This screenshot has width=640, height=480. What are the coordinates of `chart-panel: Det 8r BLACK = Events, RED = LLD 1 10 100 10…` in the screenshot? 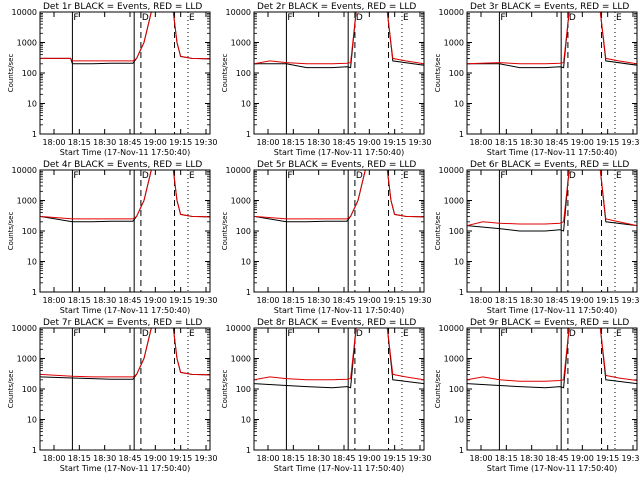 It's located at (326, 395).